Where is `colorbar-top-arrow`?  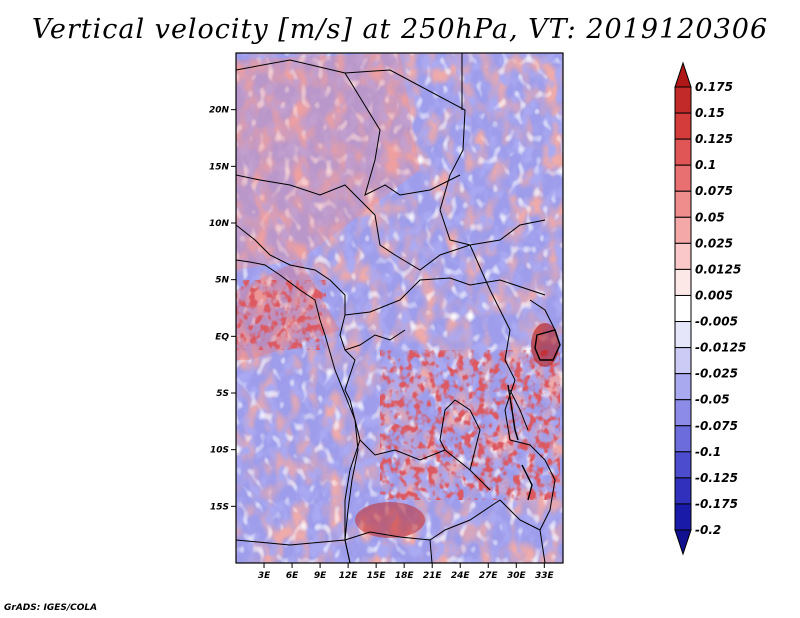 colorbar-top-arrow is located at coordinates (683, 74).